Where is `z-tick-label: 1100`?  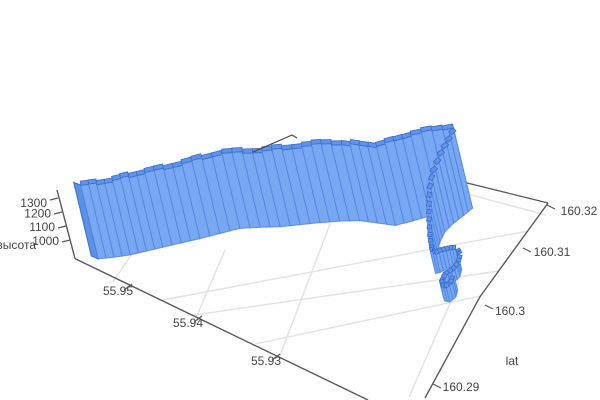 z-tick-label: 1100 is located at coordinates (42, 227).